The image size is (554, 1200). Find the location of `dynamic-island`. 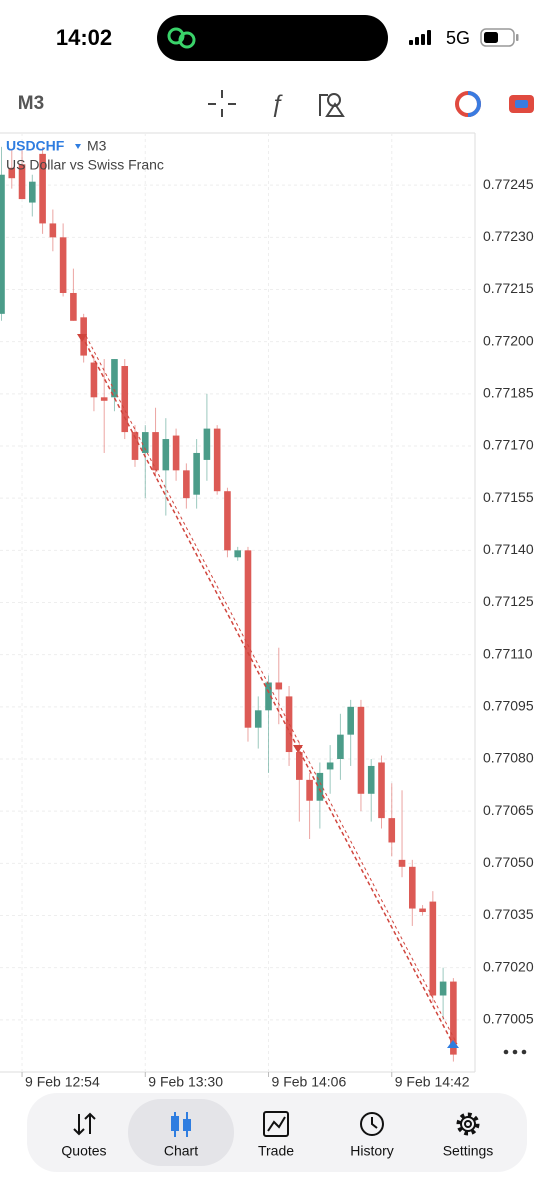

dynamic-island is located at coordinates (272, 38).